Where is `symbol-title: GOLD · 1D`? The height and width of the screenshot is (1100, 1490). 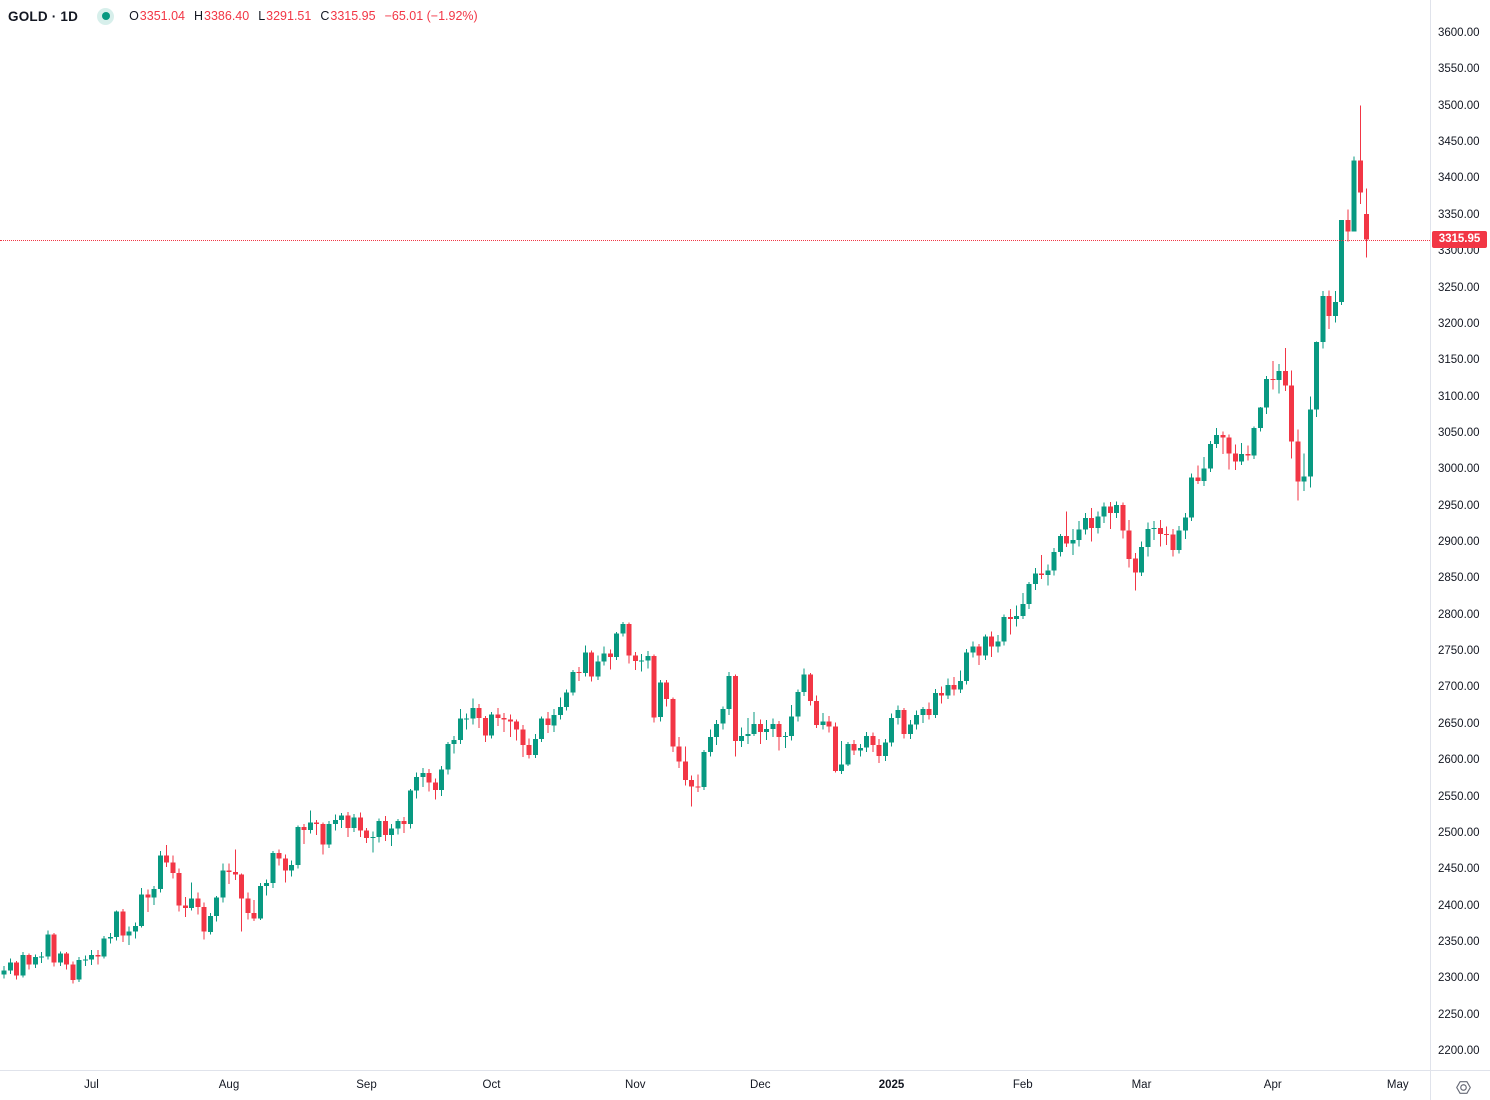
symbol-title: GOLD · 1D is located at coordinates (43, 16).